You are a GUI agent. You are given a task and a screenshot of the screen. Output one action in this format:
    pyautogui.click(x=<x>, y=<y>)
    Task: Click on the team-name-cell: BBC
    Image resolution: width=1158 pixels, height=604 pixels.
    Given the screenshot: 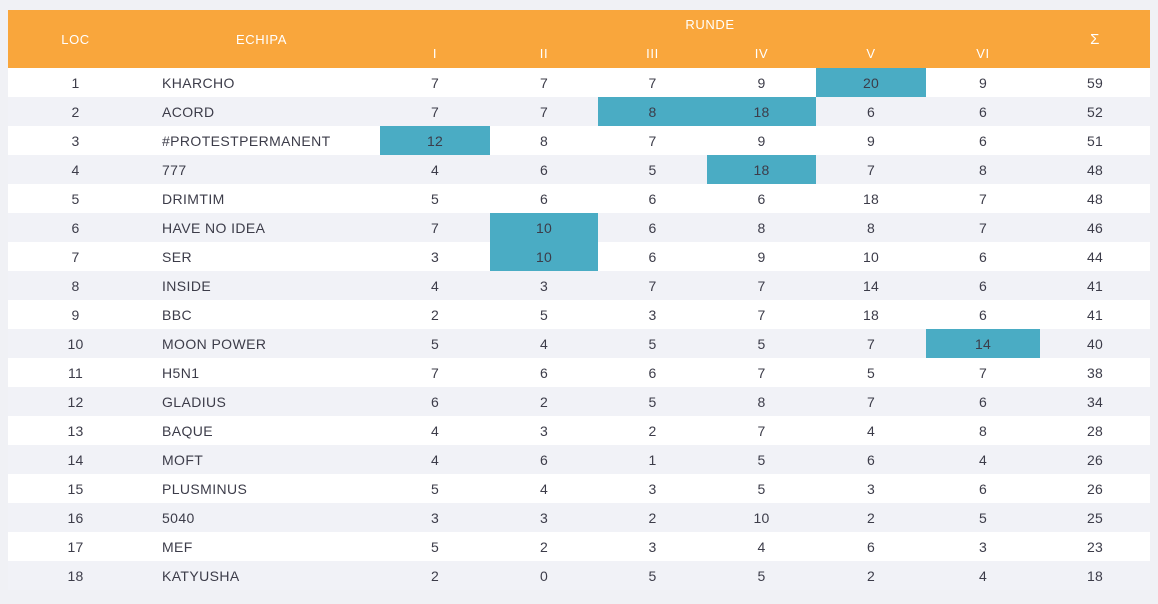 What is the action you would take?
    pyautogui.click(x=177, y=314)
    